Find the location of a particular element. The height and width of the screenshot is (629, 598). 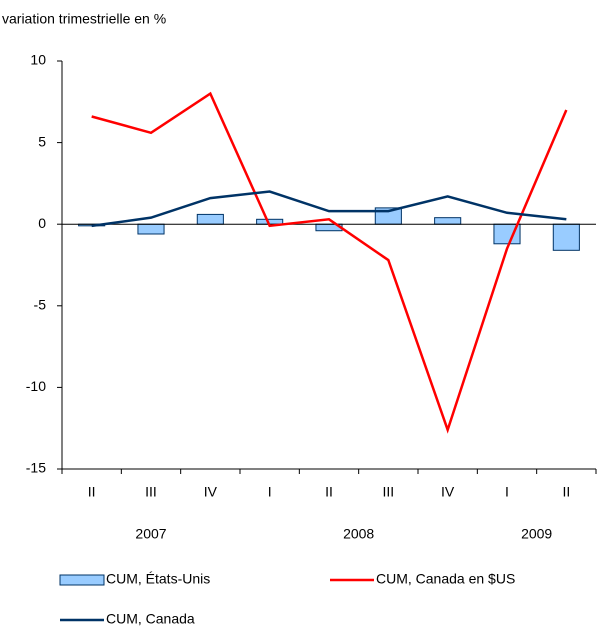

legend-label: CUM, Canada is located at coordinates (150, 619).